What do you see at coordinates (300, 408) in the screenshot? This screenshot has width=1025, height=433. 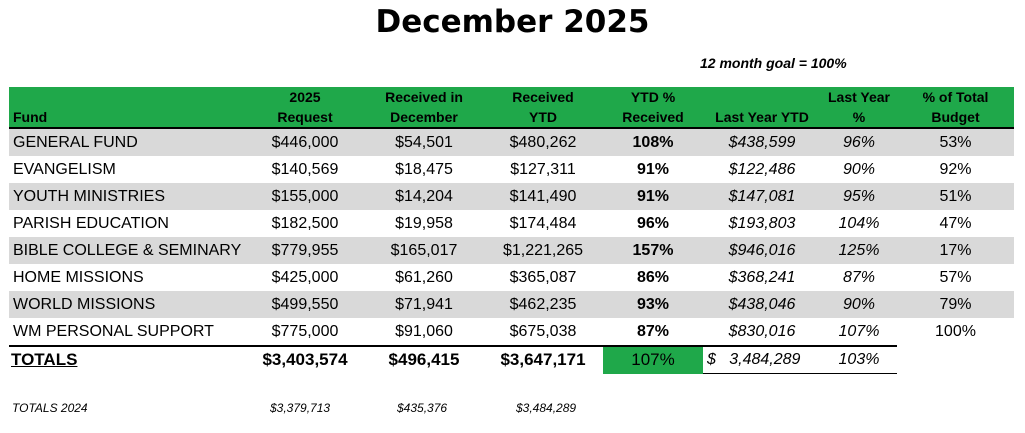 I see `totals-2024-request: $3,379,713` at bounding box center [300, 408].